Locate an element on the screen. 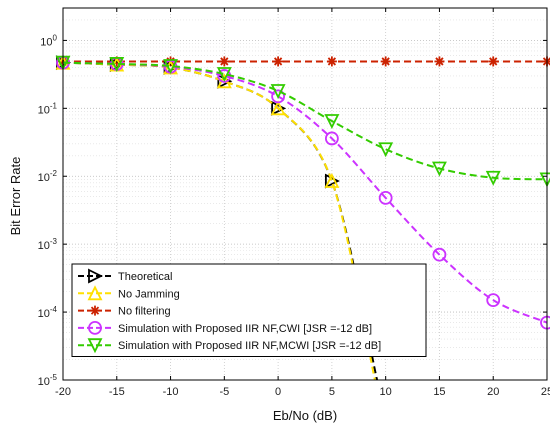 This screenshot has width=550, height=431. legend-label: No filtering is located at coordinates (144, 312).